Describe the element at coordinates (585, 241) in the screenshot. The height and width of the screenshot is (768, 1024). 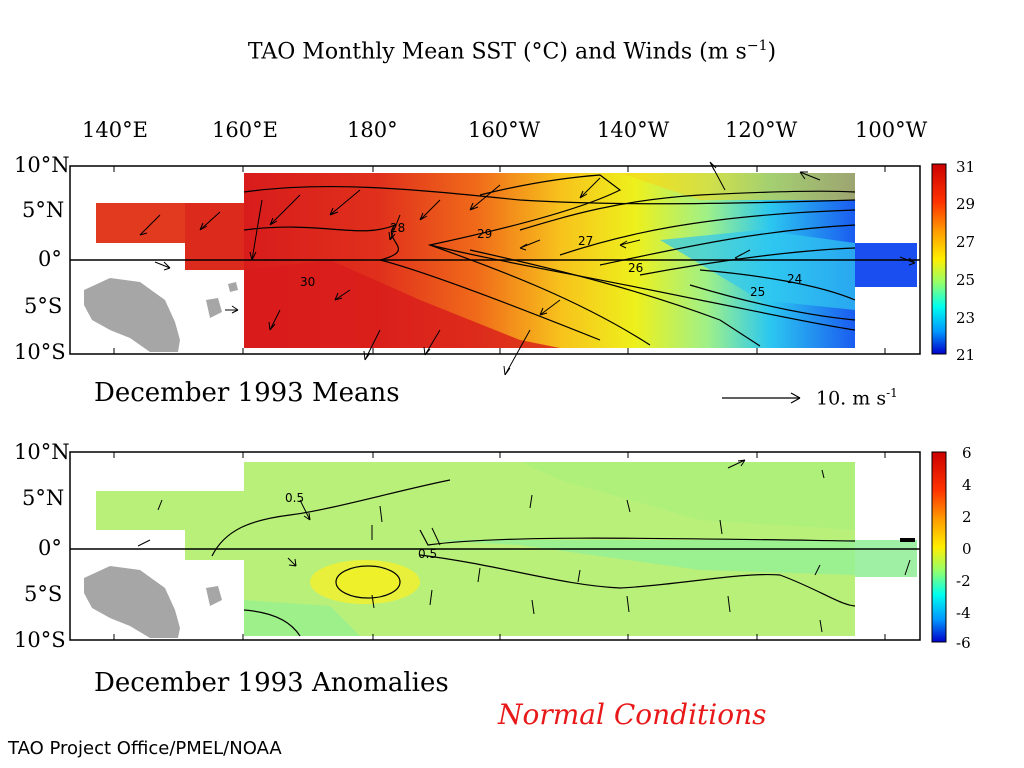
I see `contour-label-27: 27` at that location.